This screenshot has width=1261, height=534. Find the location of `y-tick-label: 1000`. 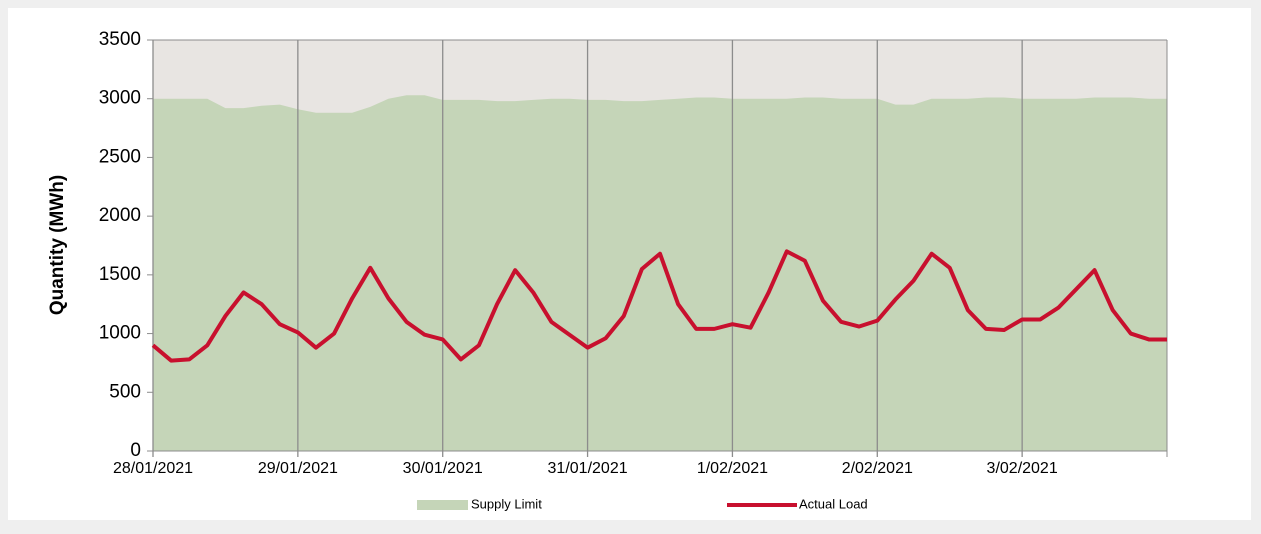

y-tick-label: 1000 is located at coordinates (120, 333).